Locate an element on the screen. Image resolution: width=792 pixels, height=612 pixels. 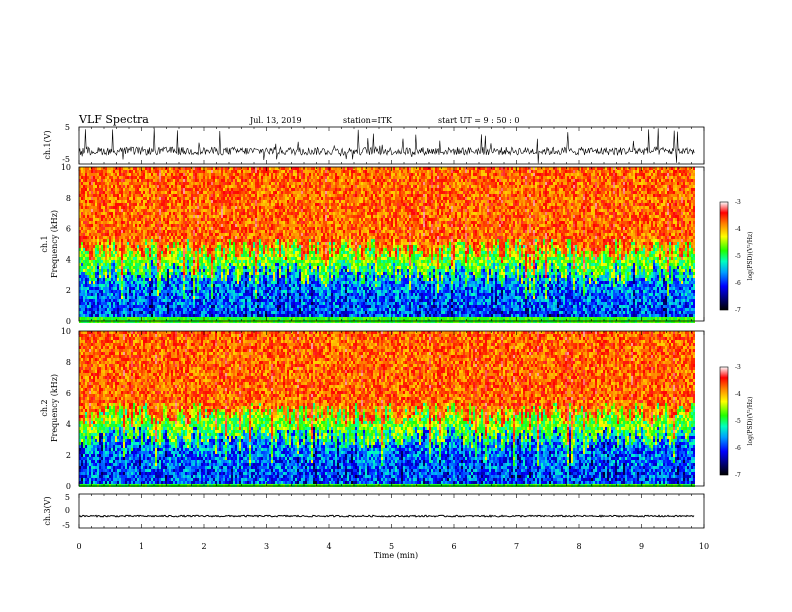
ch1-colorbar-ticks: -3 -4 -5 -6 -7 is located at coordinates (738, 256).